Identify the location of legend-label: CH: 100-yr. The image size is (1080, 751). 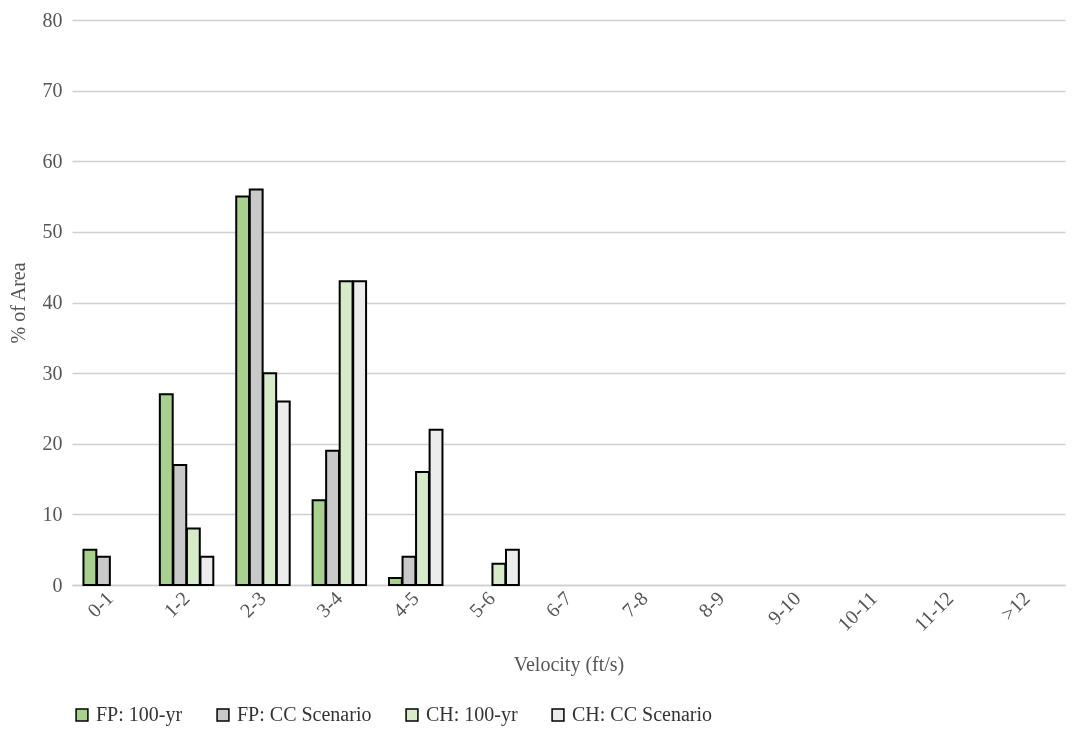
(472, 714).